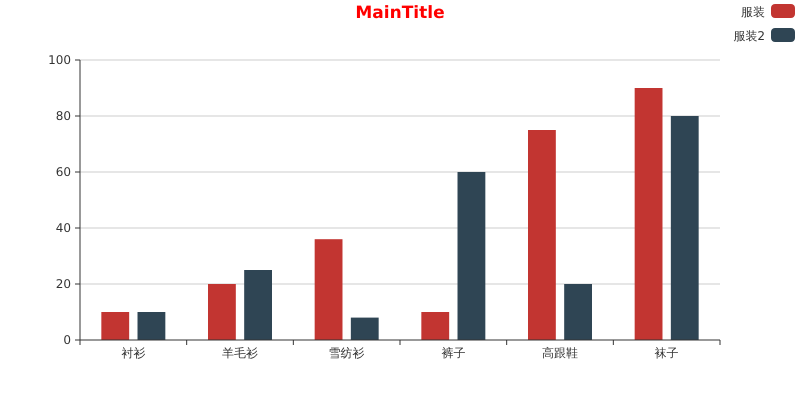 The image size is (800, 400). I want to click on y-tick-label: 80, so click(63, 116).